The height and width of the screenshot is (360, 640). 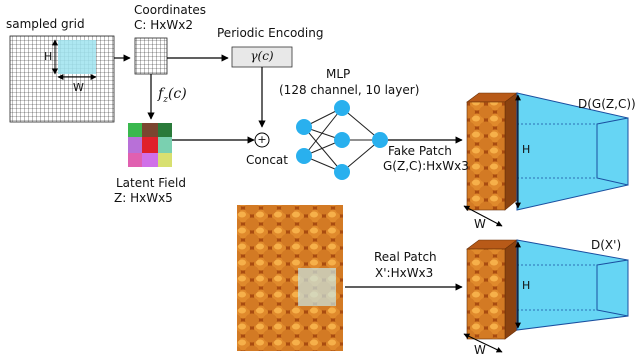 I want to click on disc-real-label: D(X'), so click(x=606, y=245).